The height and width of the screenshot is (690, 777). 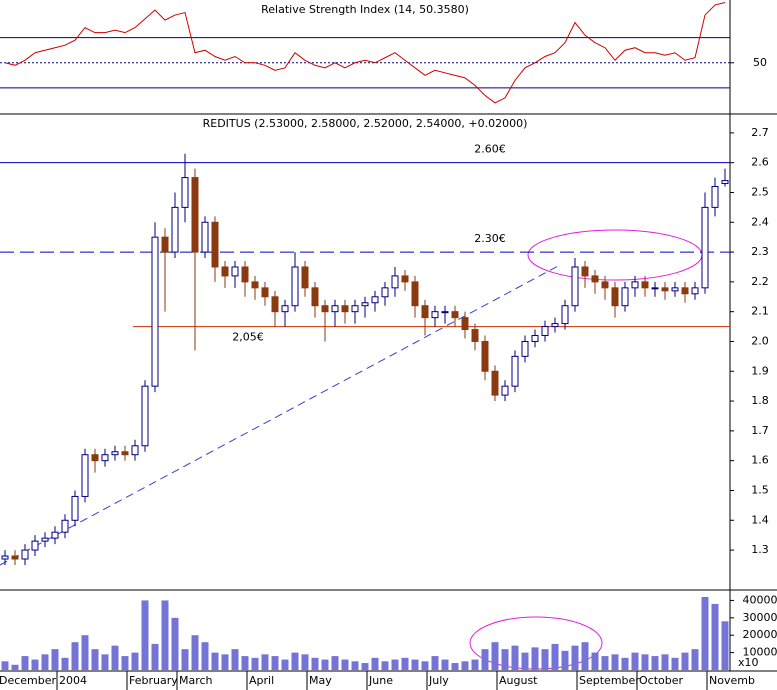 I want to click on level-label: 2,05€, so click(x=248, y=337).